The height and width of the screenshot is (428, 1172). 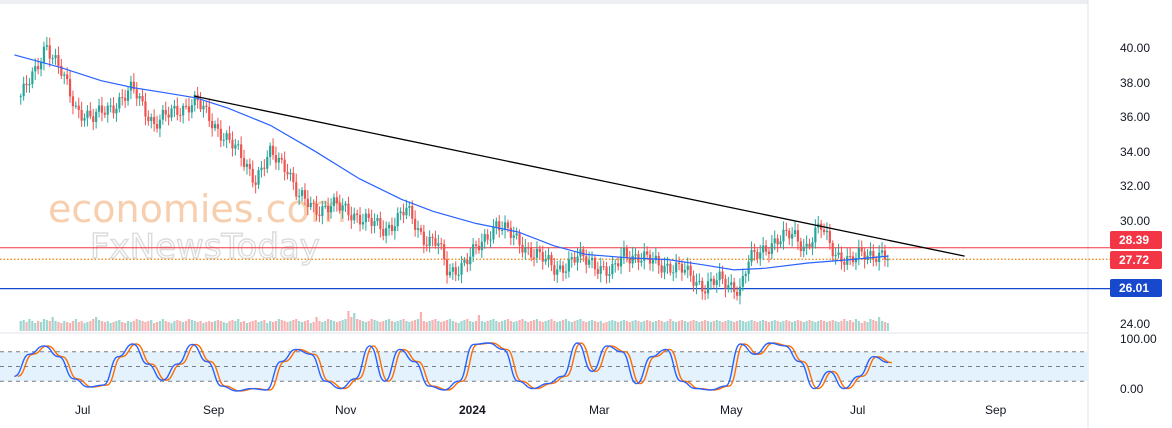 I want to click on x-tick-label: Sep, so click(x=214, y=410).